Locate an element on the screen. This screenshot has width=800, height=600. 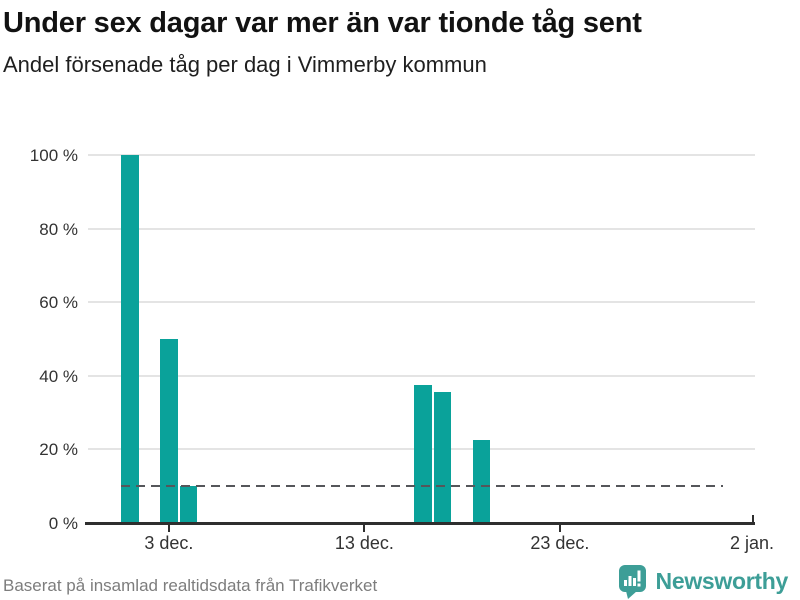
newsworthy-logo: Newsworthy is located at coordinates (701, 581).